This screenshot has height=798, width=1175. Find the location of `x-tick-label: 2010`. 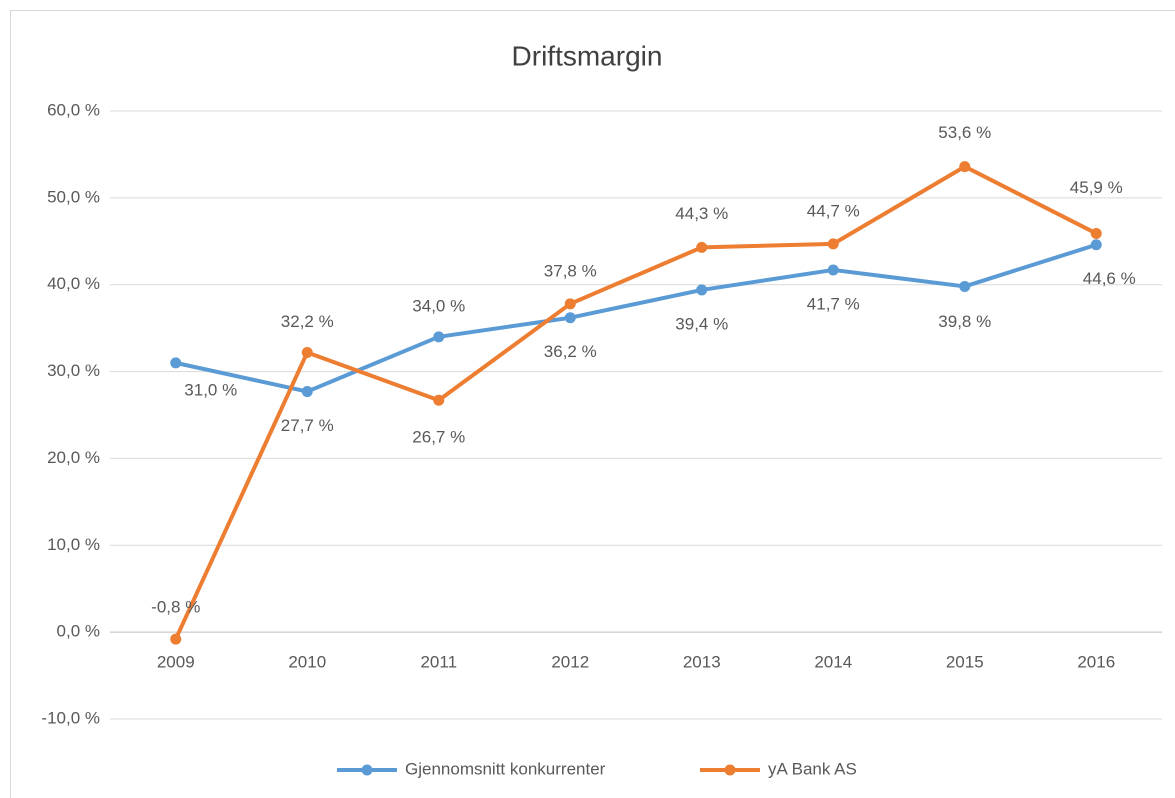

x-tick-label: 2010 is located at coordinates (307, 662).